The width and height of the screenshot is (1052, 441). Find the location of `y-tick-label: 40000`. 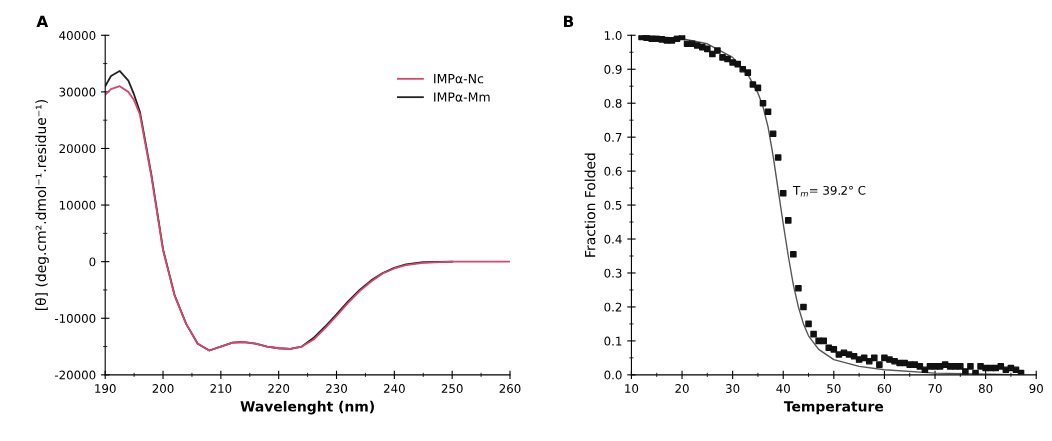

y-tick-label: 40000 is located at coordinates (77, 35).